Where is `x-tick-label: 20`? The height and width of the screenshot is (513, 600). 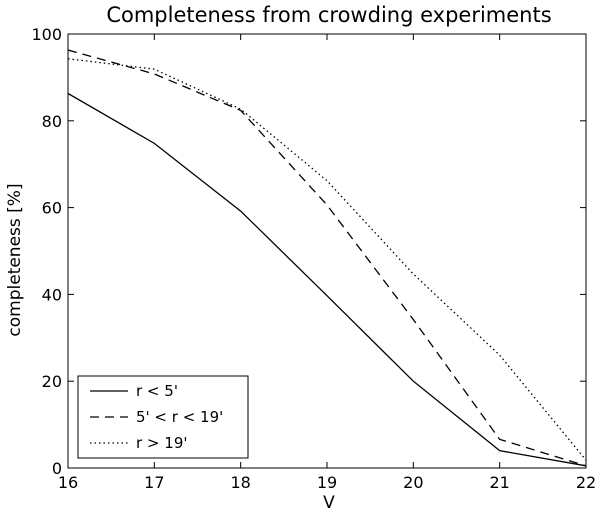 x-tick-label: 20 is located at coordinates (413, 482).